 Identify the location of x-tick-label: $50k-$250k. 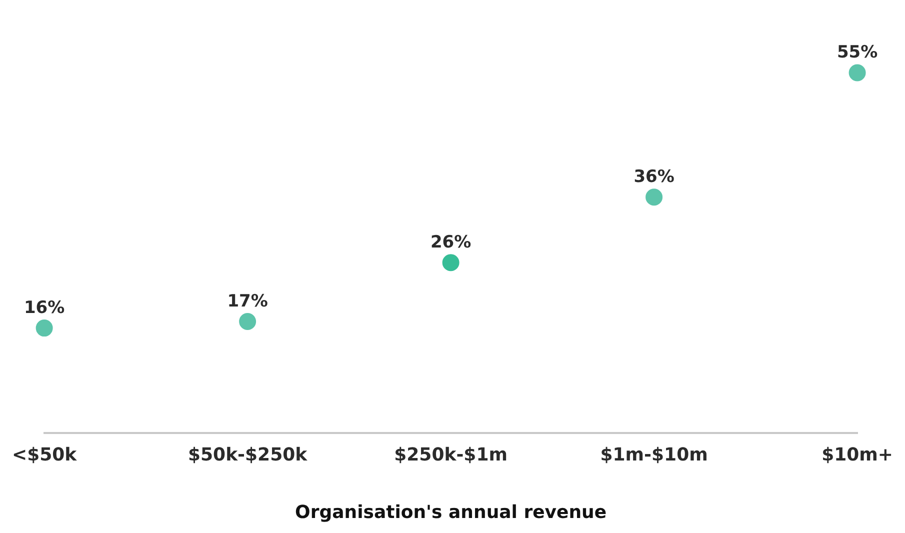
(248, 455).